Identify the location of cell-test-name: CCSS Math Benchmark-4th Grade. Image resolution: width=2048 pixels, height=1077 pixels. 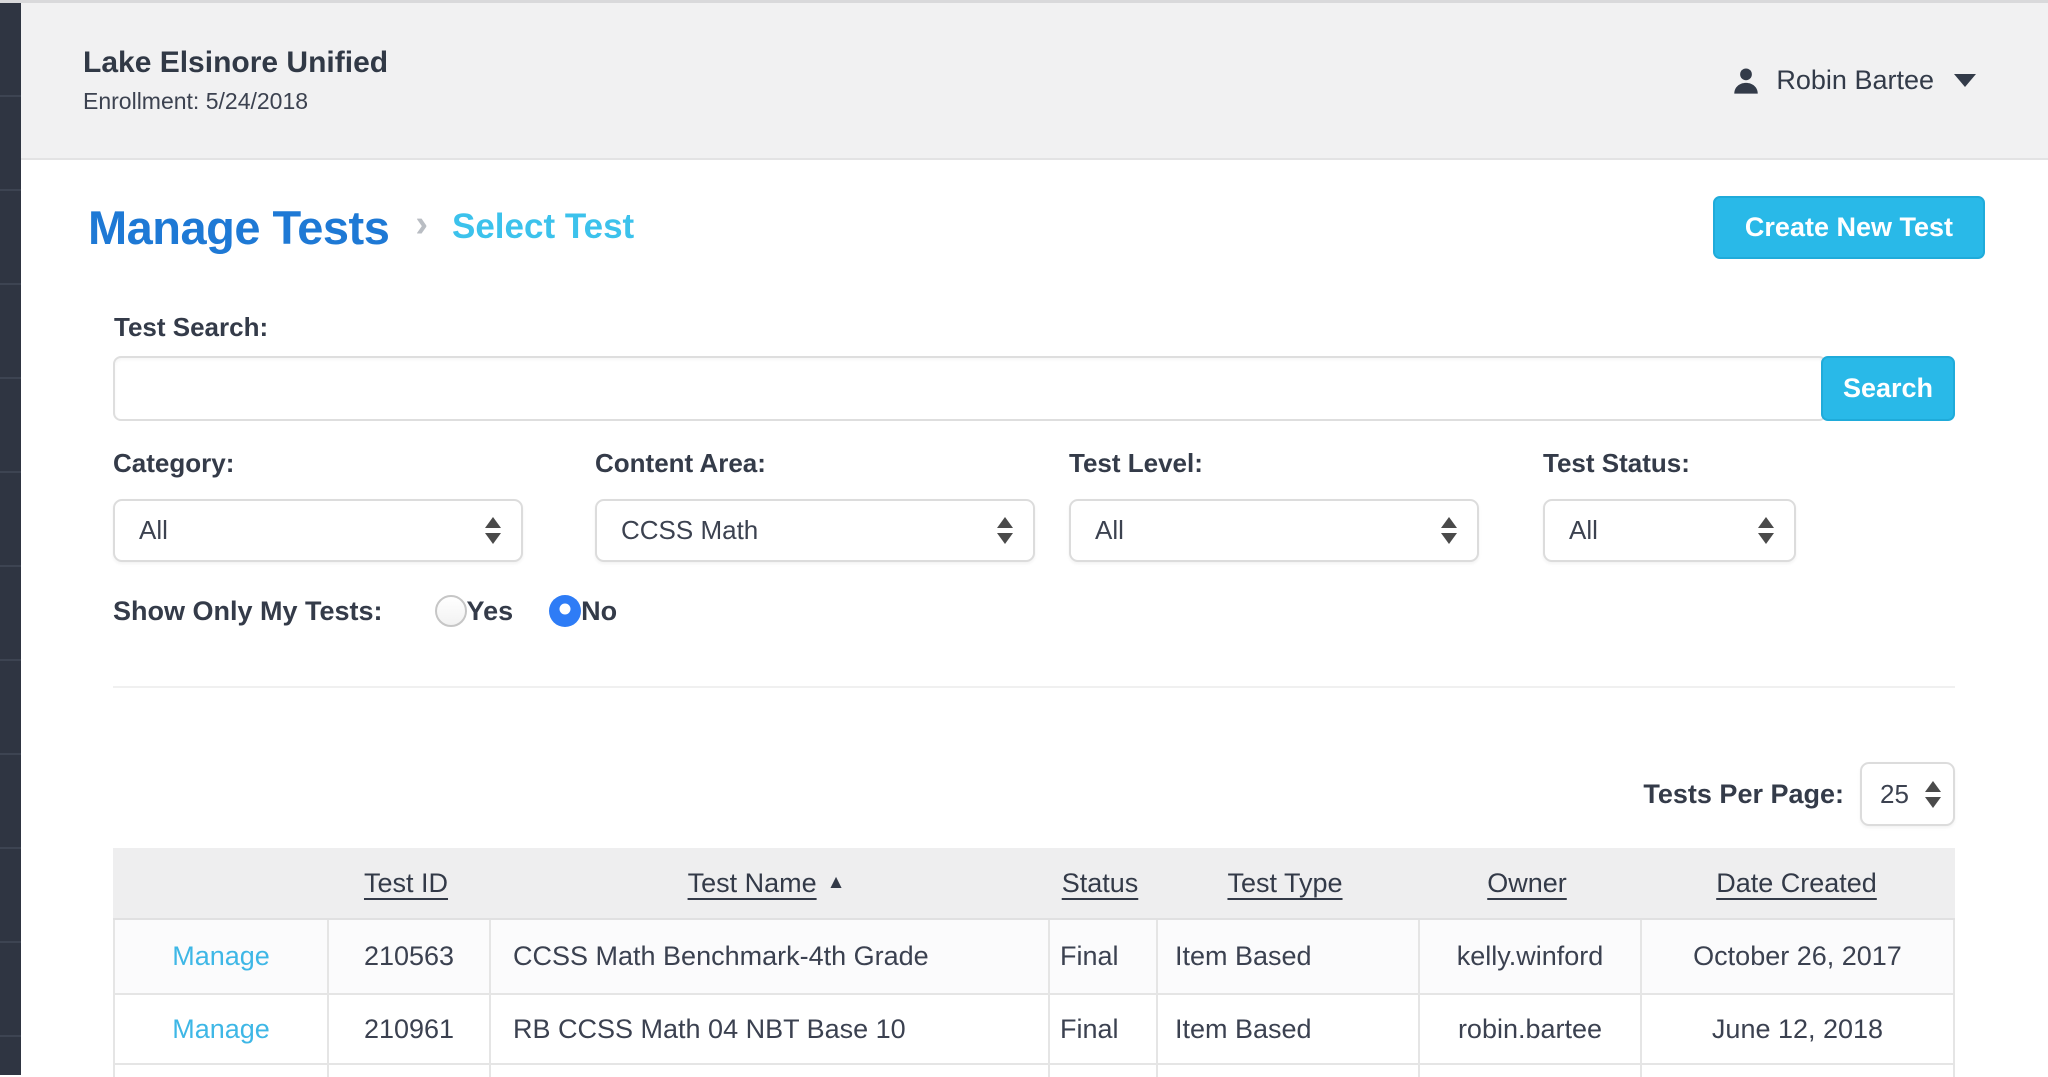
(768, 956).